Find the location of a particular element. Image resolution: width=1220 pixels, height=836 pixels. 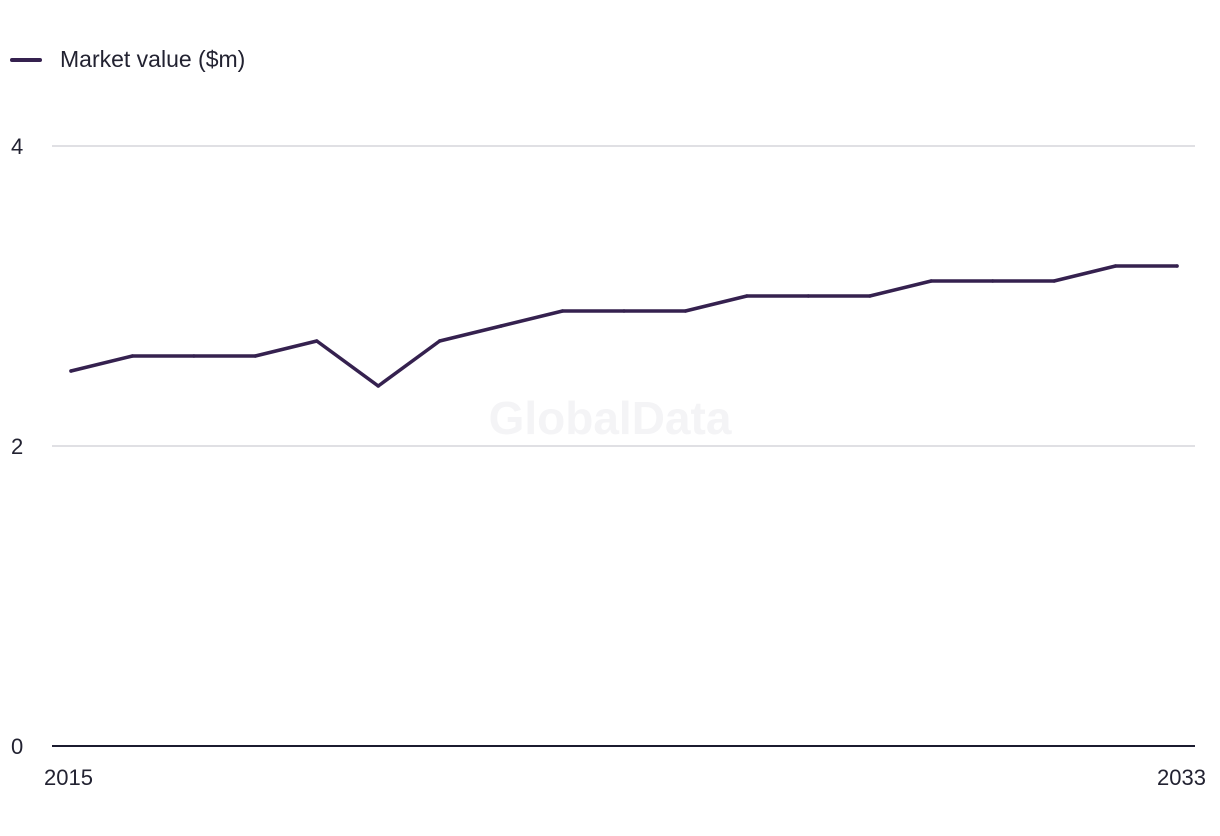

y-axis-ticks: 0 2 4 is located at coordinates (17, 446).